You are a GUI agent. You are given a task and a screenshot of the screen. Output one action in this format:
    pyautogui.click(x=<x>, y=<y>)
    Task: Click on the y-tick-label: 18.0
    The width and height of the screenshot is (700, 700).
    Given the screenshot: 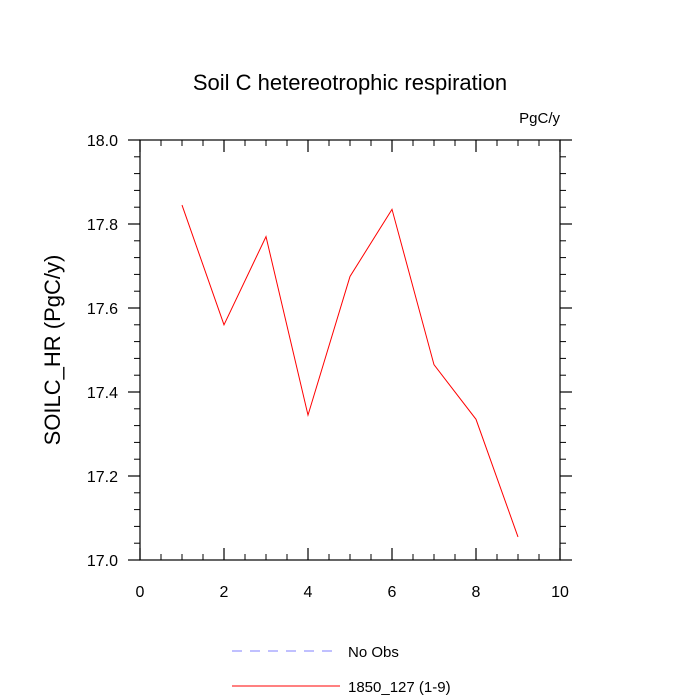 What is the action you would take?
    pyautogui.click(x=102, y=141)
    